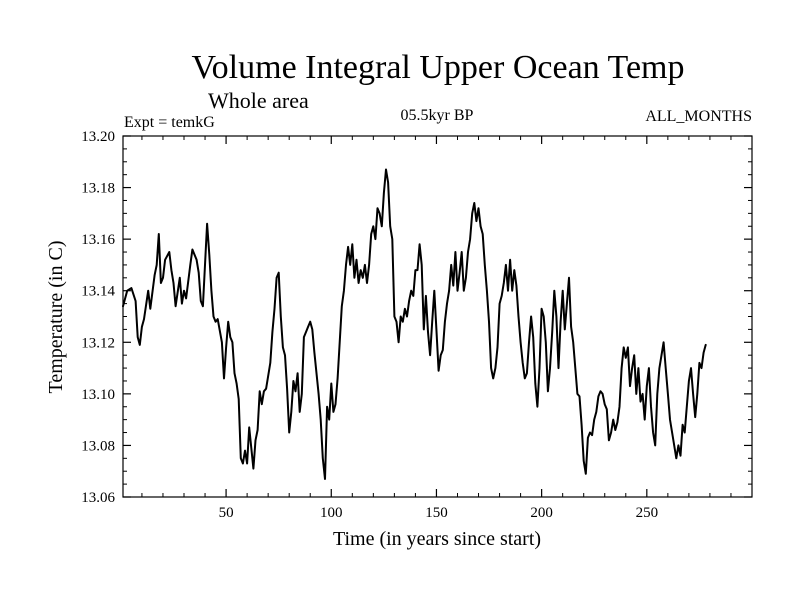 This screenshot has width=800, height=600. I want to click on chart-title: Volume Integral Upper Ocean Temp, so click(438, 67).